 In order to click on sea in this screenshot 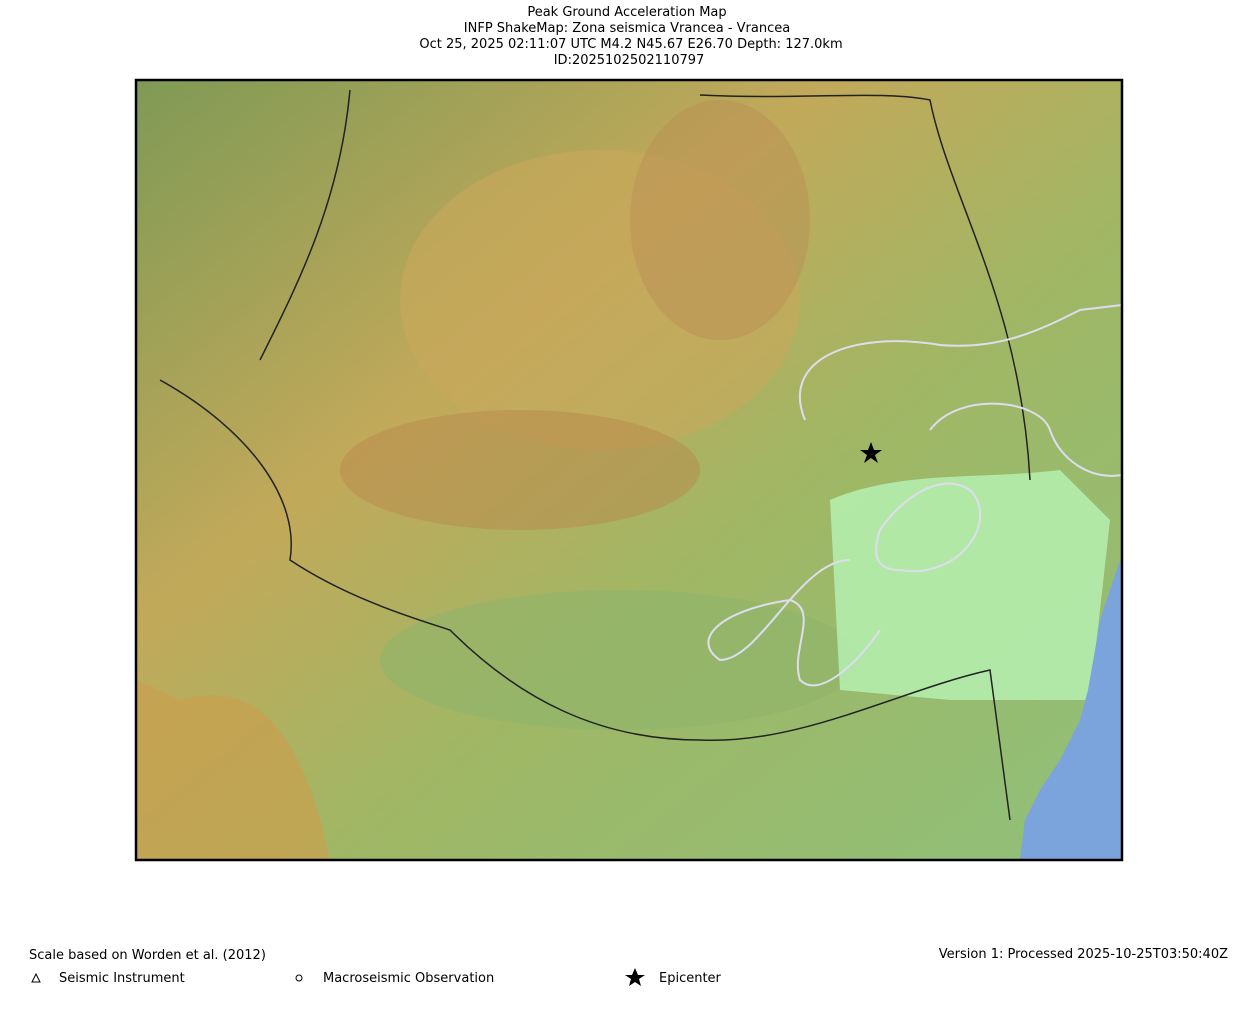, I will do `click(1071, 707)`.